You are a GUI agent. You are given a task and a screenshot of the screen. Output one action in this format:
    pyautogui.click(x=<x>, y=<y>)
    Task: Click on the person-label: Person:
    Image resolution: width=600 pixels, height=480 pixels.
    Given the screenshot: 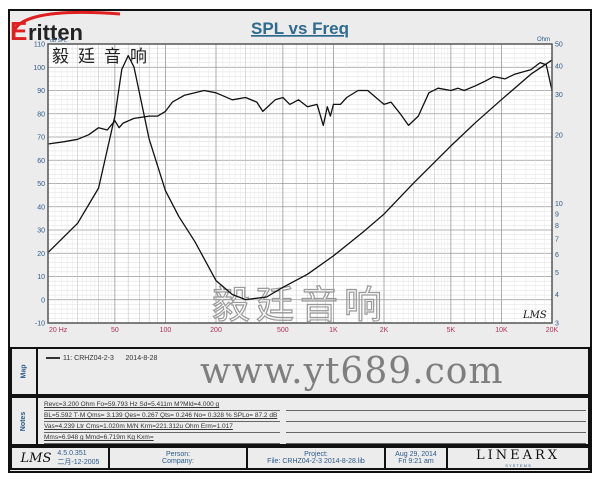 What is the action you would take?
    pyautogui.click(x=178, y=454)
    